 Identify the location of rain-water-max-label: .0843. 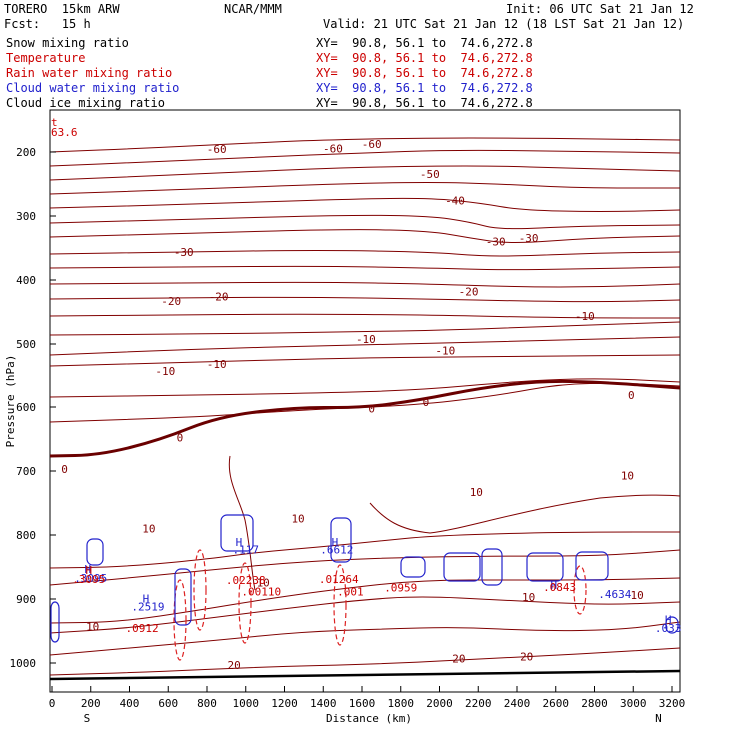
(559, 587).